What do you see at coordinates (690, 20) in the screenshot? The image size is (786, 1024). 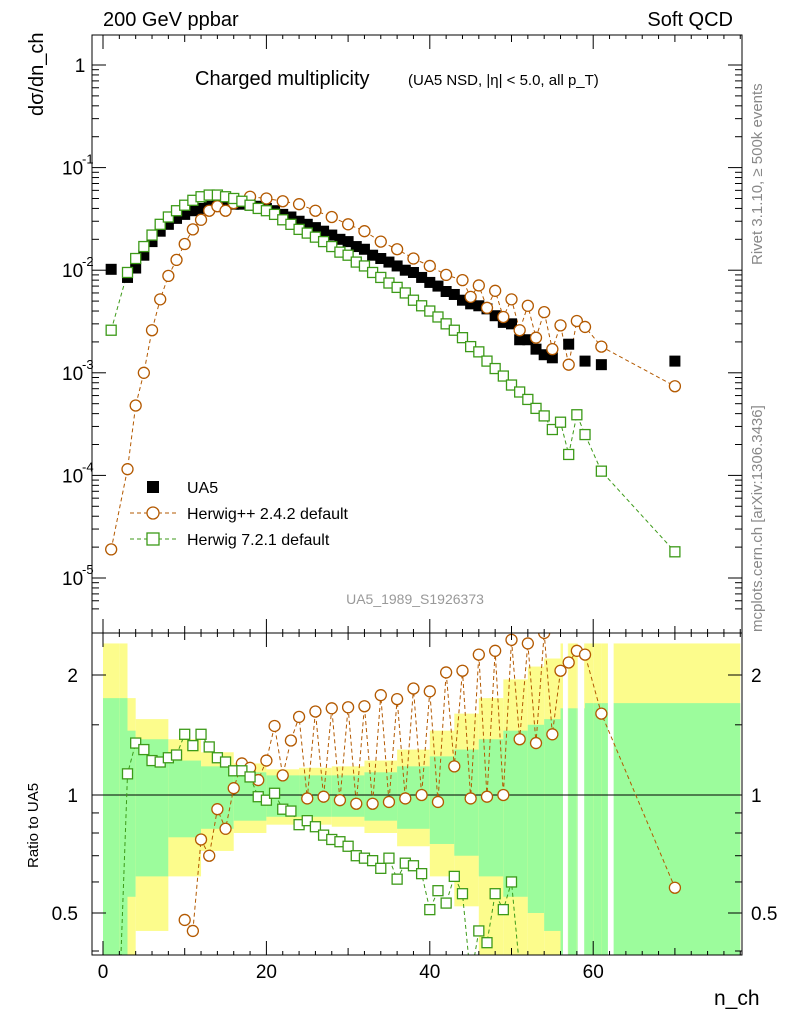 I see `header-category-label: Soft QCD` at bounding box center [690, 20].